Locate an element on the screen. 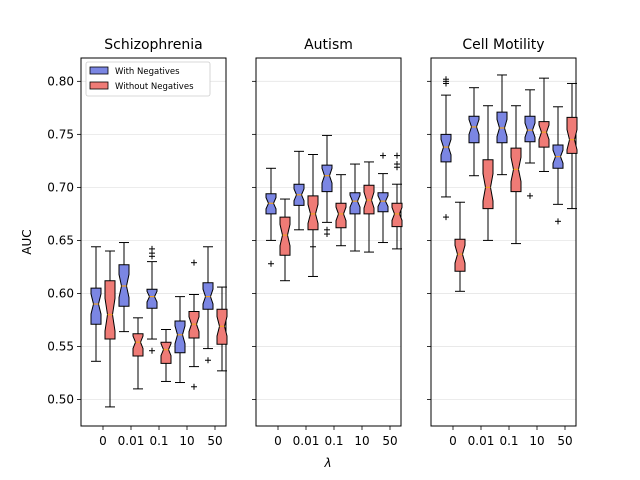 The width and height of the screenshot is (640, 480). y-tick-label: 0.70 is located at coordinates (60, 187).